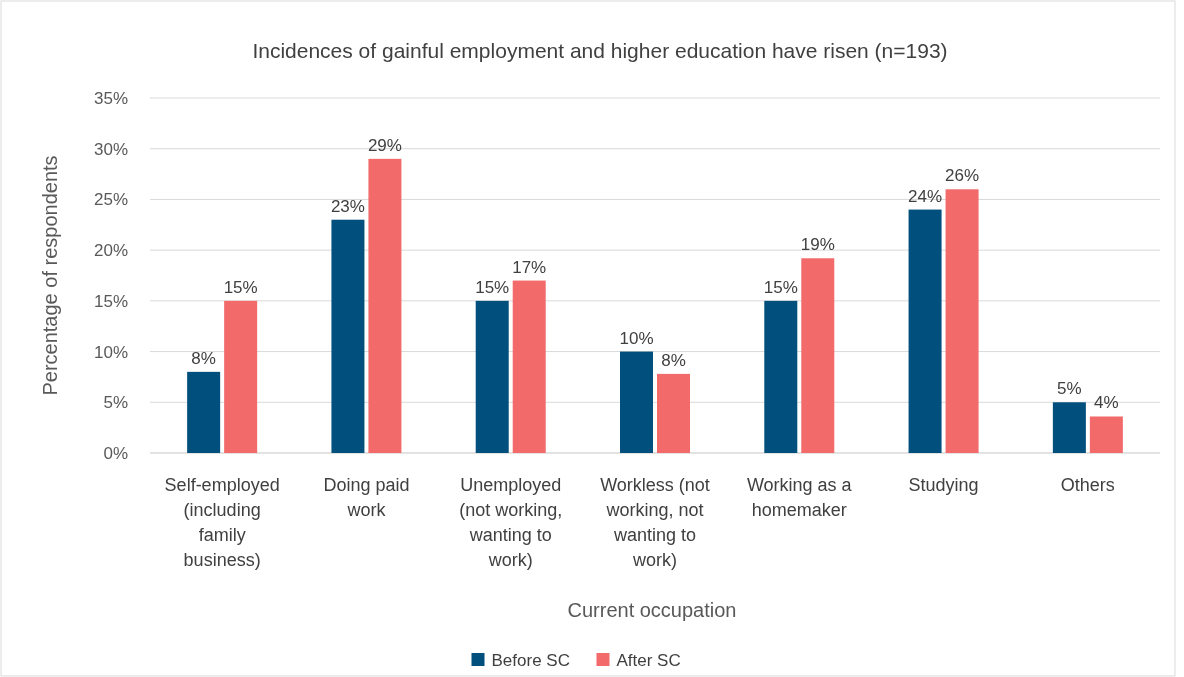  I want to click on y-axis-title: Percentage of respondents, so click(50, 275).